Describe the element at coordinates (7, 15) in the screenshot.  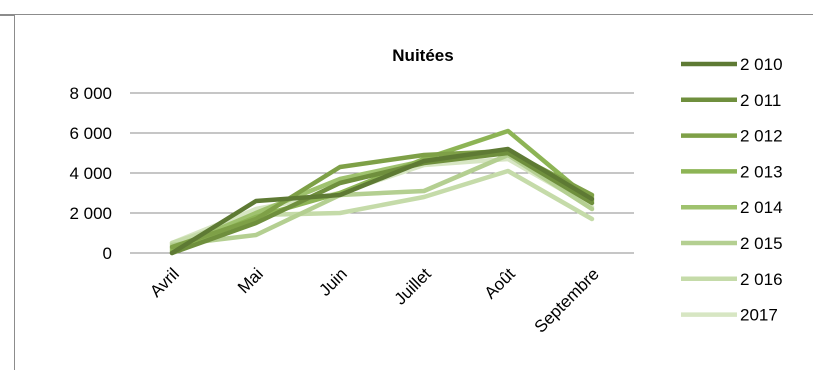
I see `frame-corner-tick` at that location.